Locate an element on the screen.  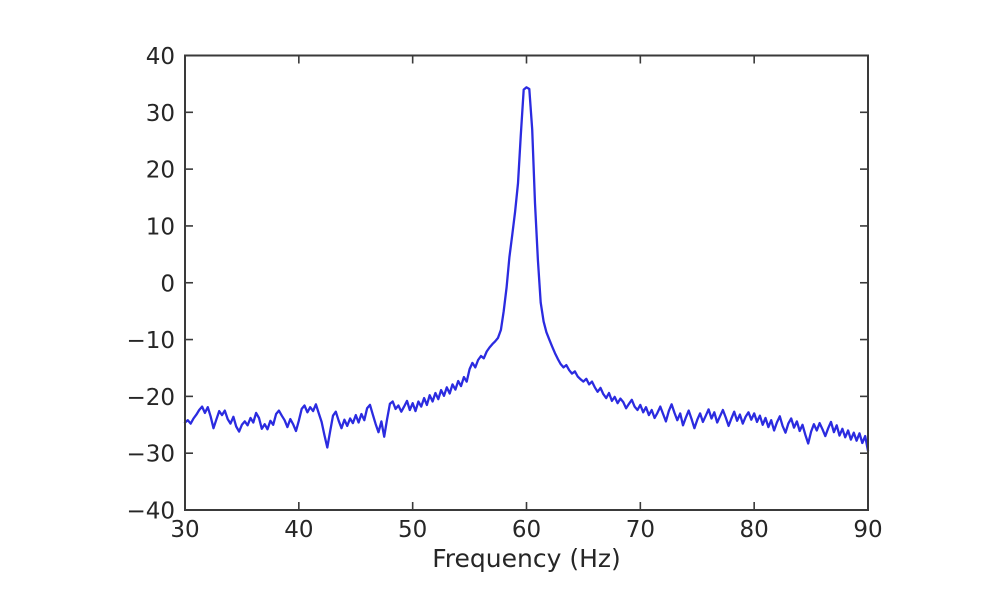
x-tick-label: 60 is located at coordinates (526, 530).